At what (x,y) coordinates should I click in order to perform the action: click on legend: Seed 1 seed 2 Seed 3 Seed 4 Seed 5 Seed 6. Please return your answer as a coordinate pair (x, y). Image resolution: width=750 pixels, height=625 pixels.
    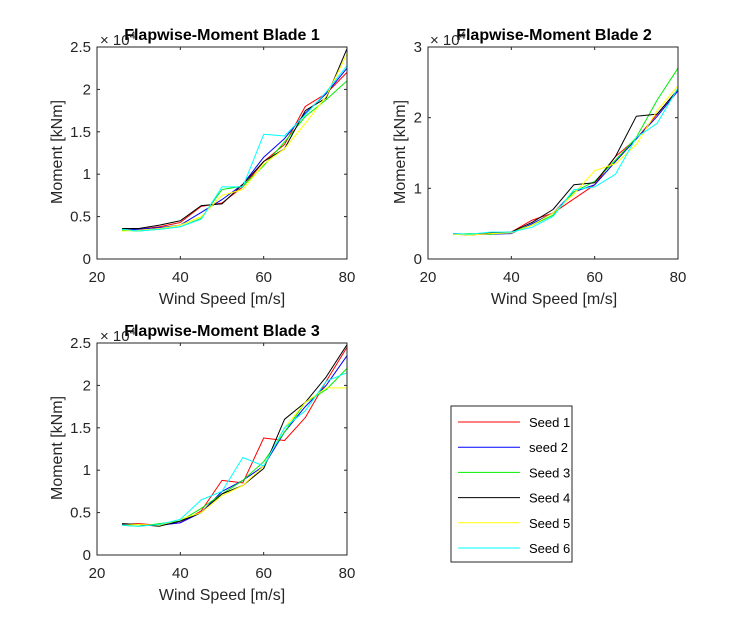
    Looking at the image, I should click on (511, 484).